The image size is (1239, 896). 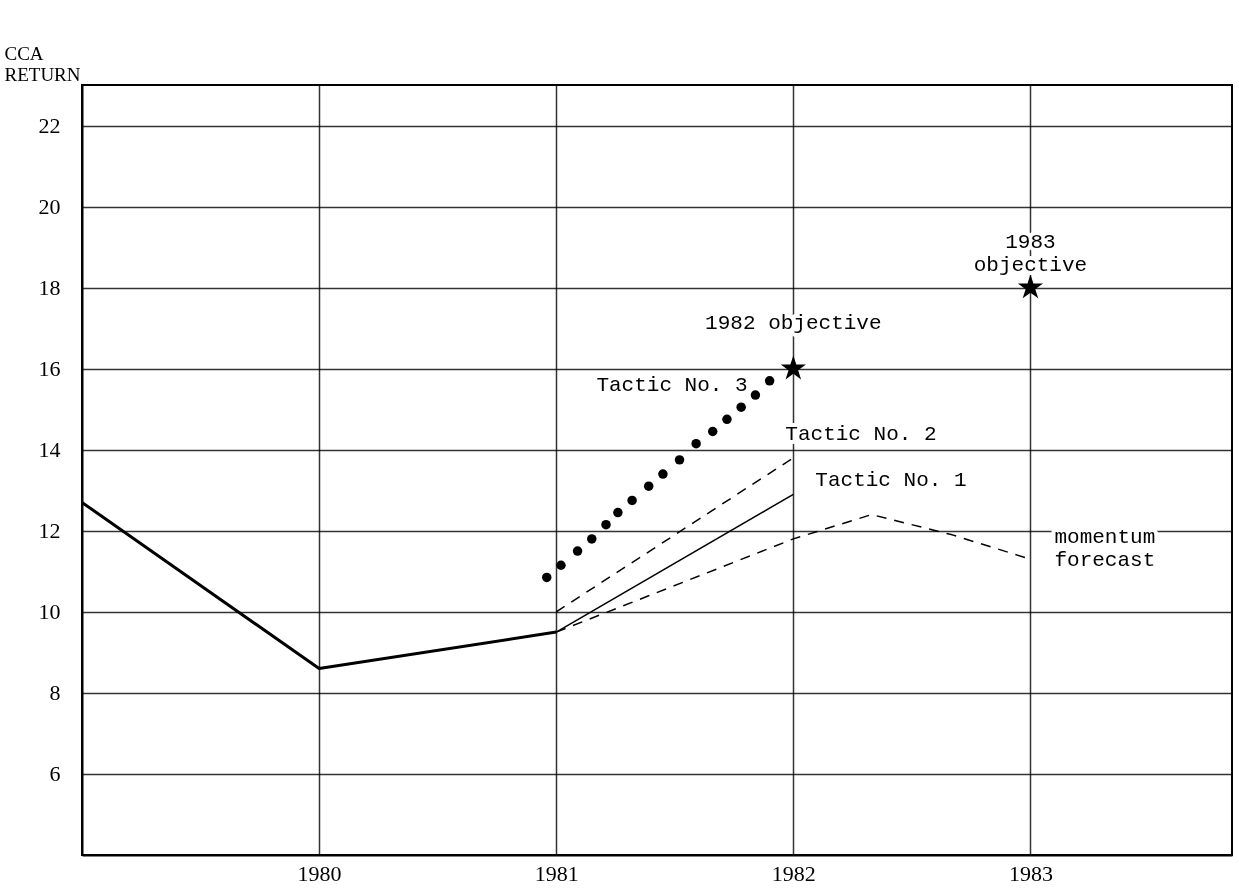 I want to click on x-tick-label: 1980, so click(x=319, y=873).